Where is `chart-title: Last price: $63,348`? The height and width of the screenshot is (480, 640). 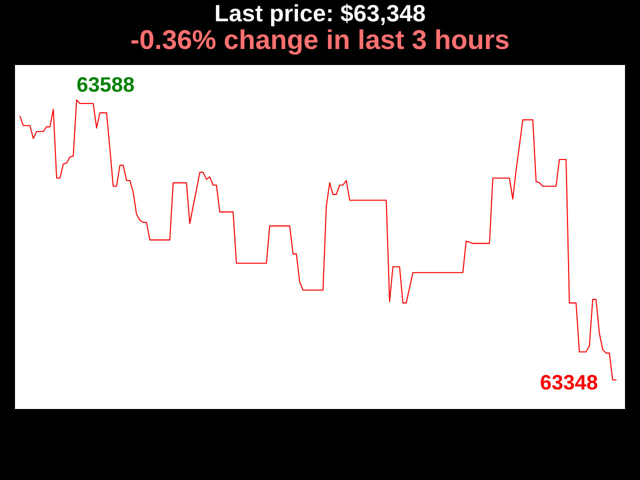 chart-title: Last price: $63,348 is located at coordinates (320, 15).